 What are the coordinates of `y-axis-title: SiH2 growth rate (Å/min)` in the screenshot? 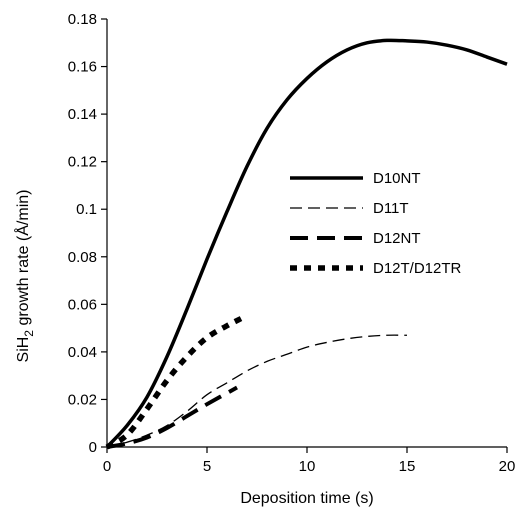 It's located at (24, 276).